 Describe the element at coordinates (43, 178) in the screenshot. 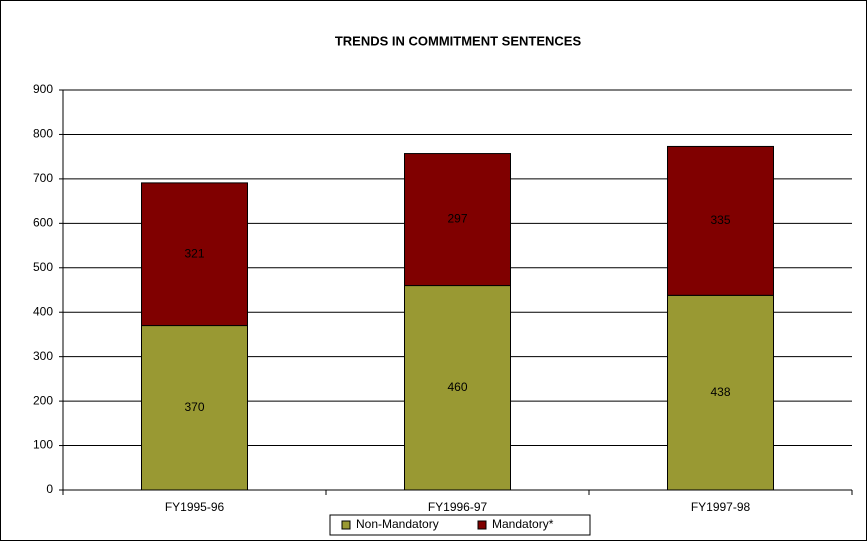

I see `y-tick-label: 700` at that location.